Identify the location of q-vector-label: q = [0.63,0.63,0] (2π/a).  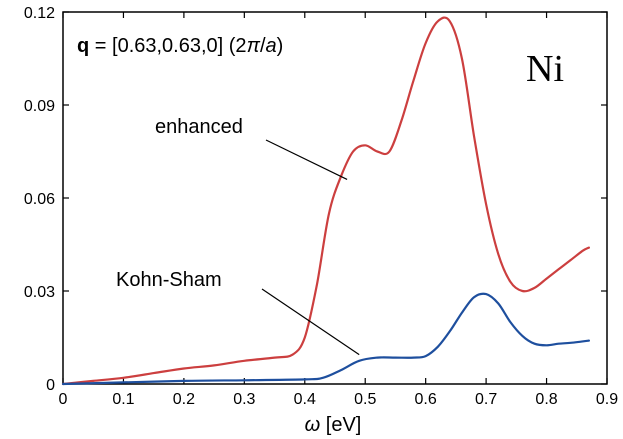
(180, 46).